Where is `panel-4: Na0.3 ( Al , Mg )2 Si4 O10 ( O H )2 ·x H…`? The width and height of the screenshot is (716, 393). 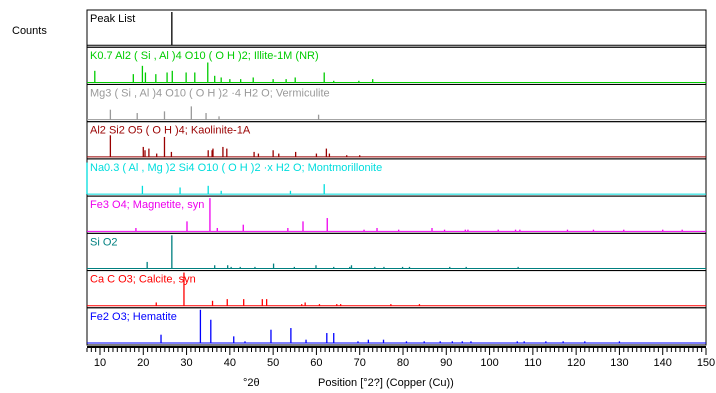
panel-4: Na0.3 ( Al , Mg )2 Si4 O10 ( O H )2 ·x H… is located at coordinates (396, 177).